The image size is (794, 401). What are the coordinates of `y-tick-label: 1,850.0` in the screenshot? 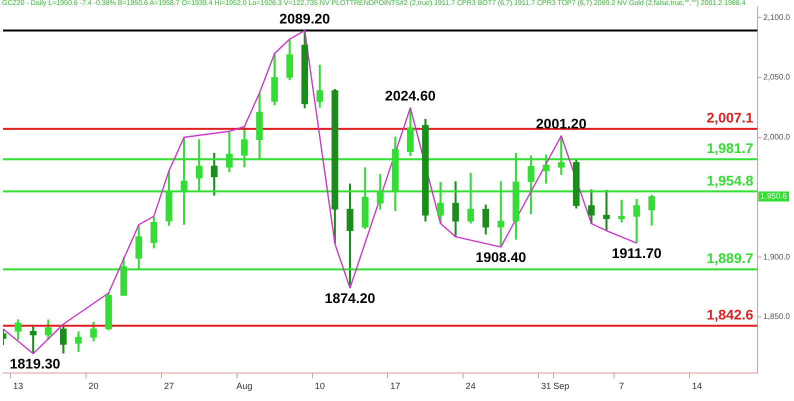 It's located at (777, 317).